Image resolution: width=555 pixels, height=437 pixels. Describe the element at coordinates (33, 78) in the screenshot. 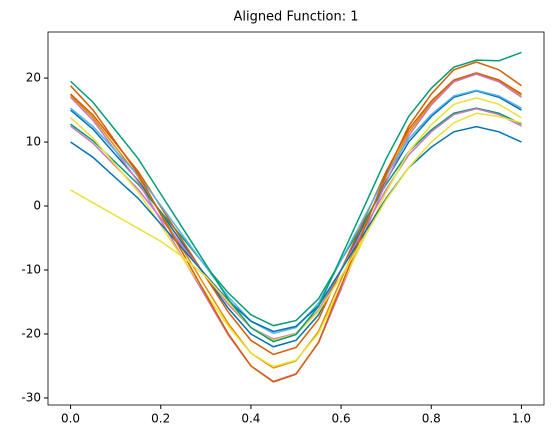

I see `y-tick-label: 20` at that location.